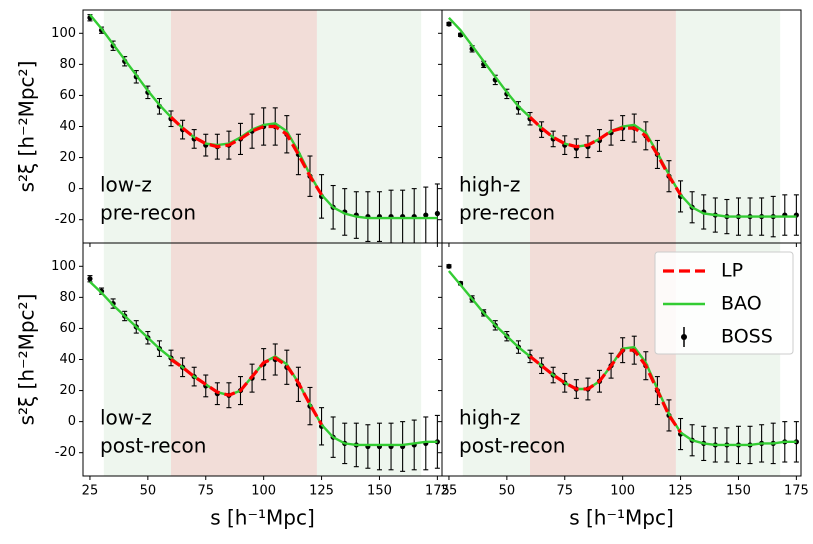  I want to click on legend-label: BOSS, so click(747, 337).